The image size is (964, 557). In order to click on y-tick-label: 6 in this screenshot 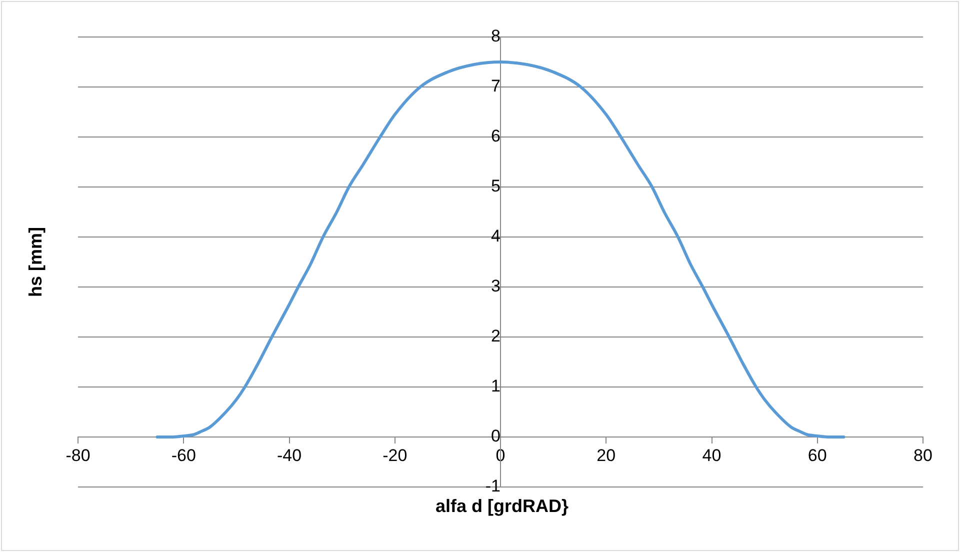, I will do `click(495, 136)`.